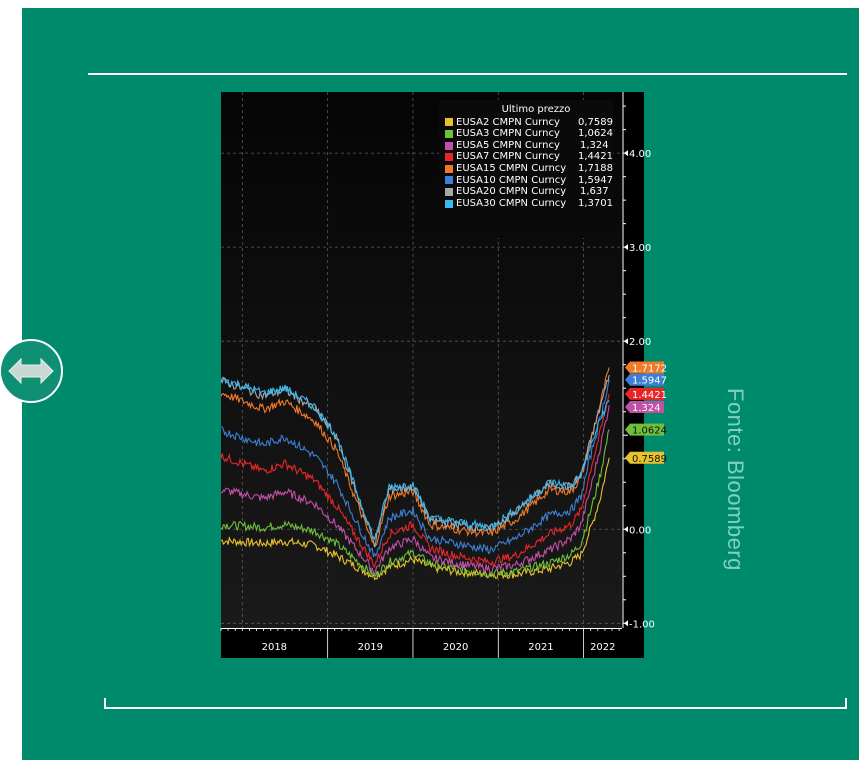  Describe the element at coordinates (540, 647) in the screenshot. I see `x-tick-label: 2021` at that location.